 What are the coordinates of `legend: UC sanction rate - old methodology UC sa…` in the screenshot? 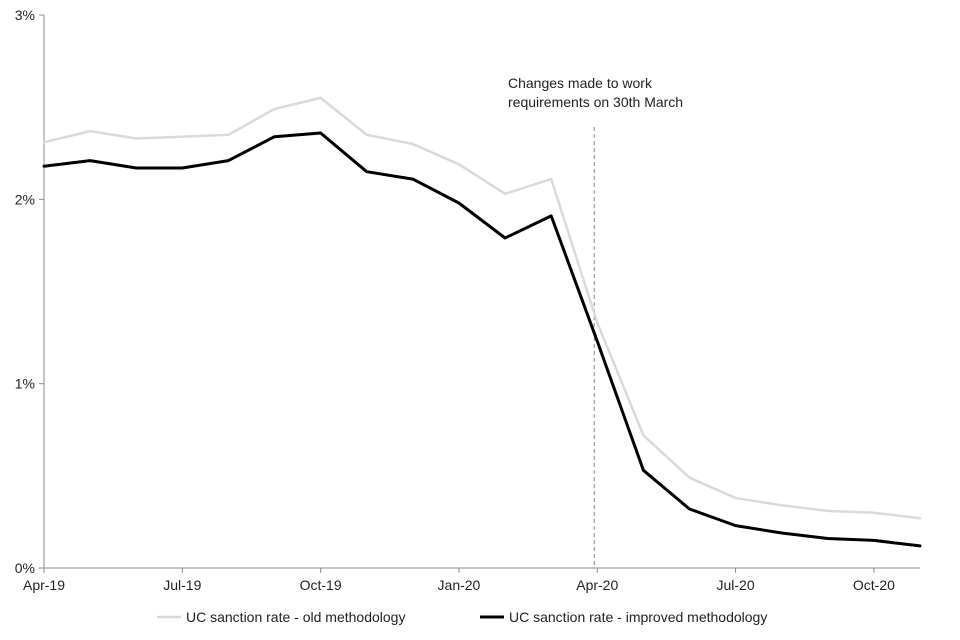 It's located at (462, 617).